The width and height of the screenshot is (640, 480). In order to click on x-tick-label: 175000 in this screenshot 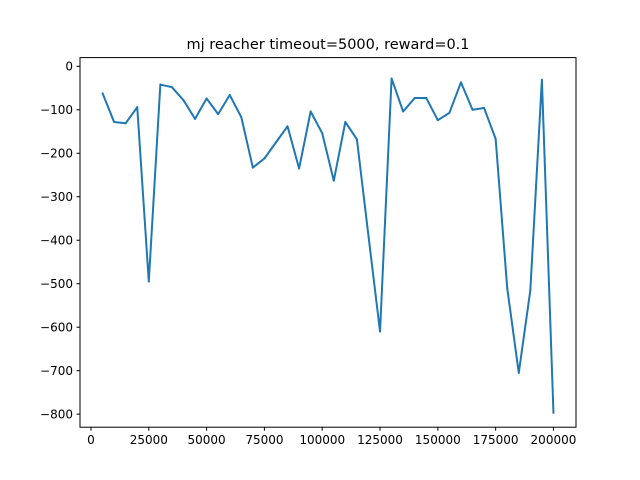, I will do `click(496, 440)`.